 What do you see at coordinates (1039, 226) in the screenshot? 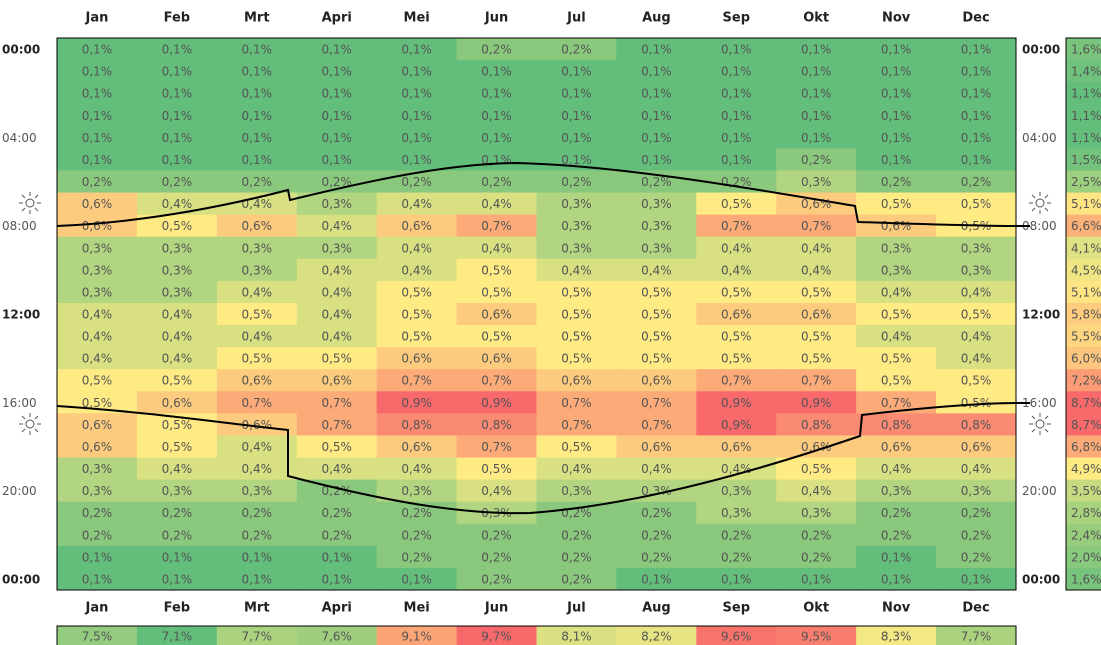
I see `row-label: 08:00` at bounding box center [1039, 226].